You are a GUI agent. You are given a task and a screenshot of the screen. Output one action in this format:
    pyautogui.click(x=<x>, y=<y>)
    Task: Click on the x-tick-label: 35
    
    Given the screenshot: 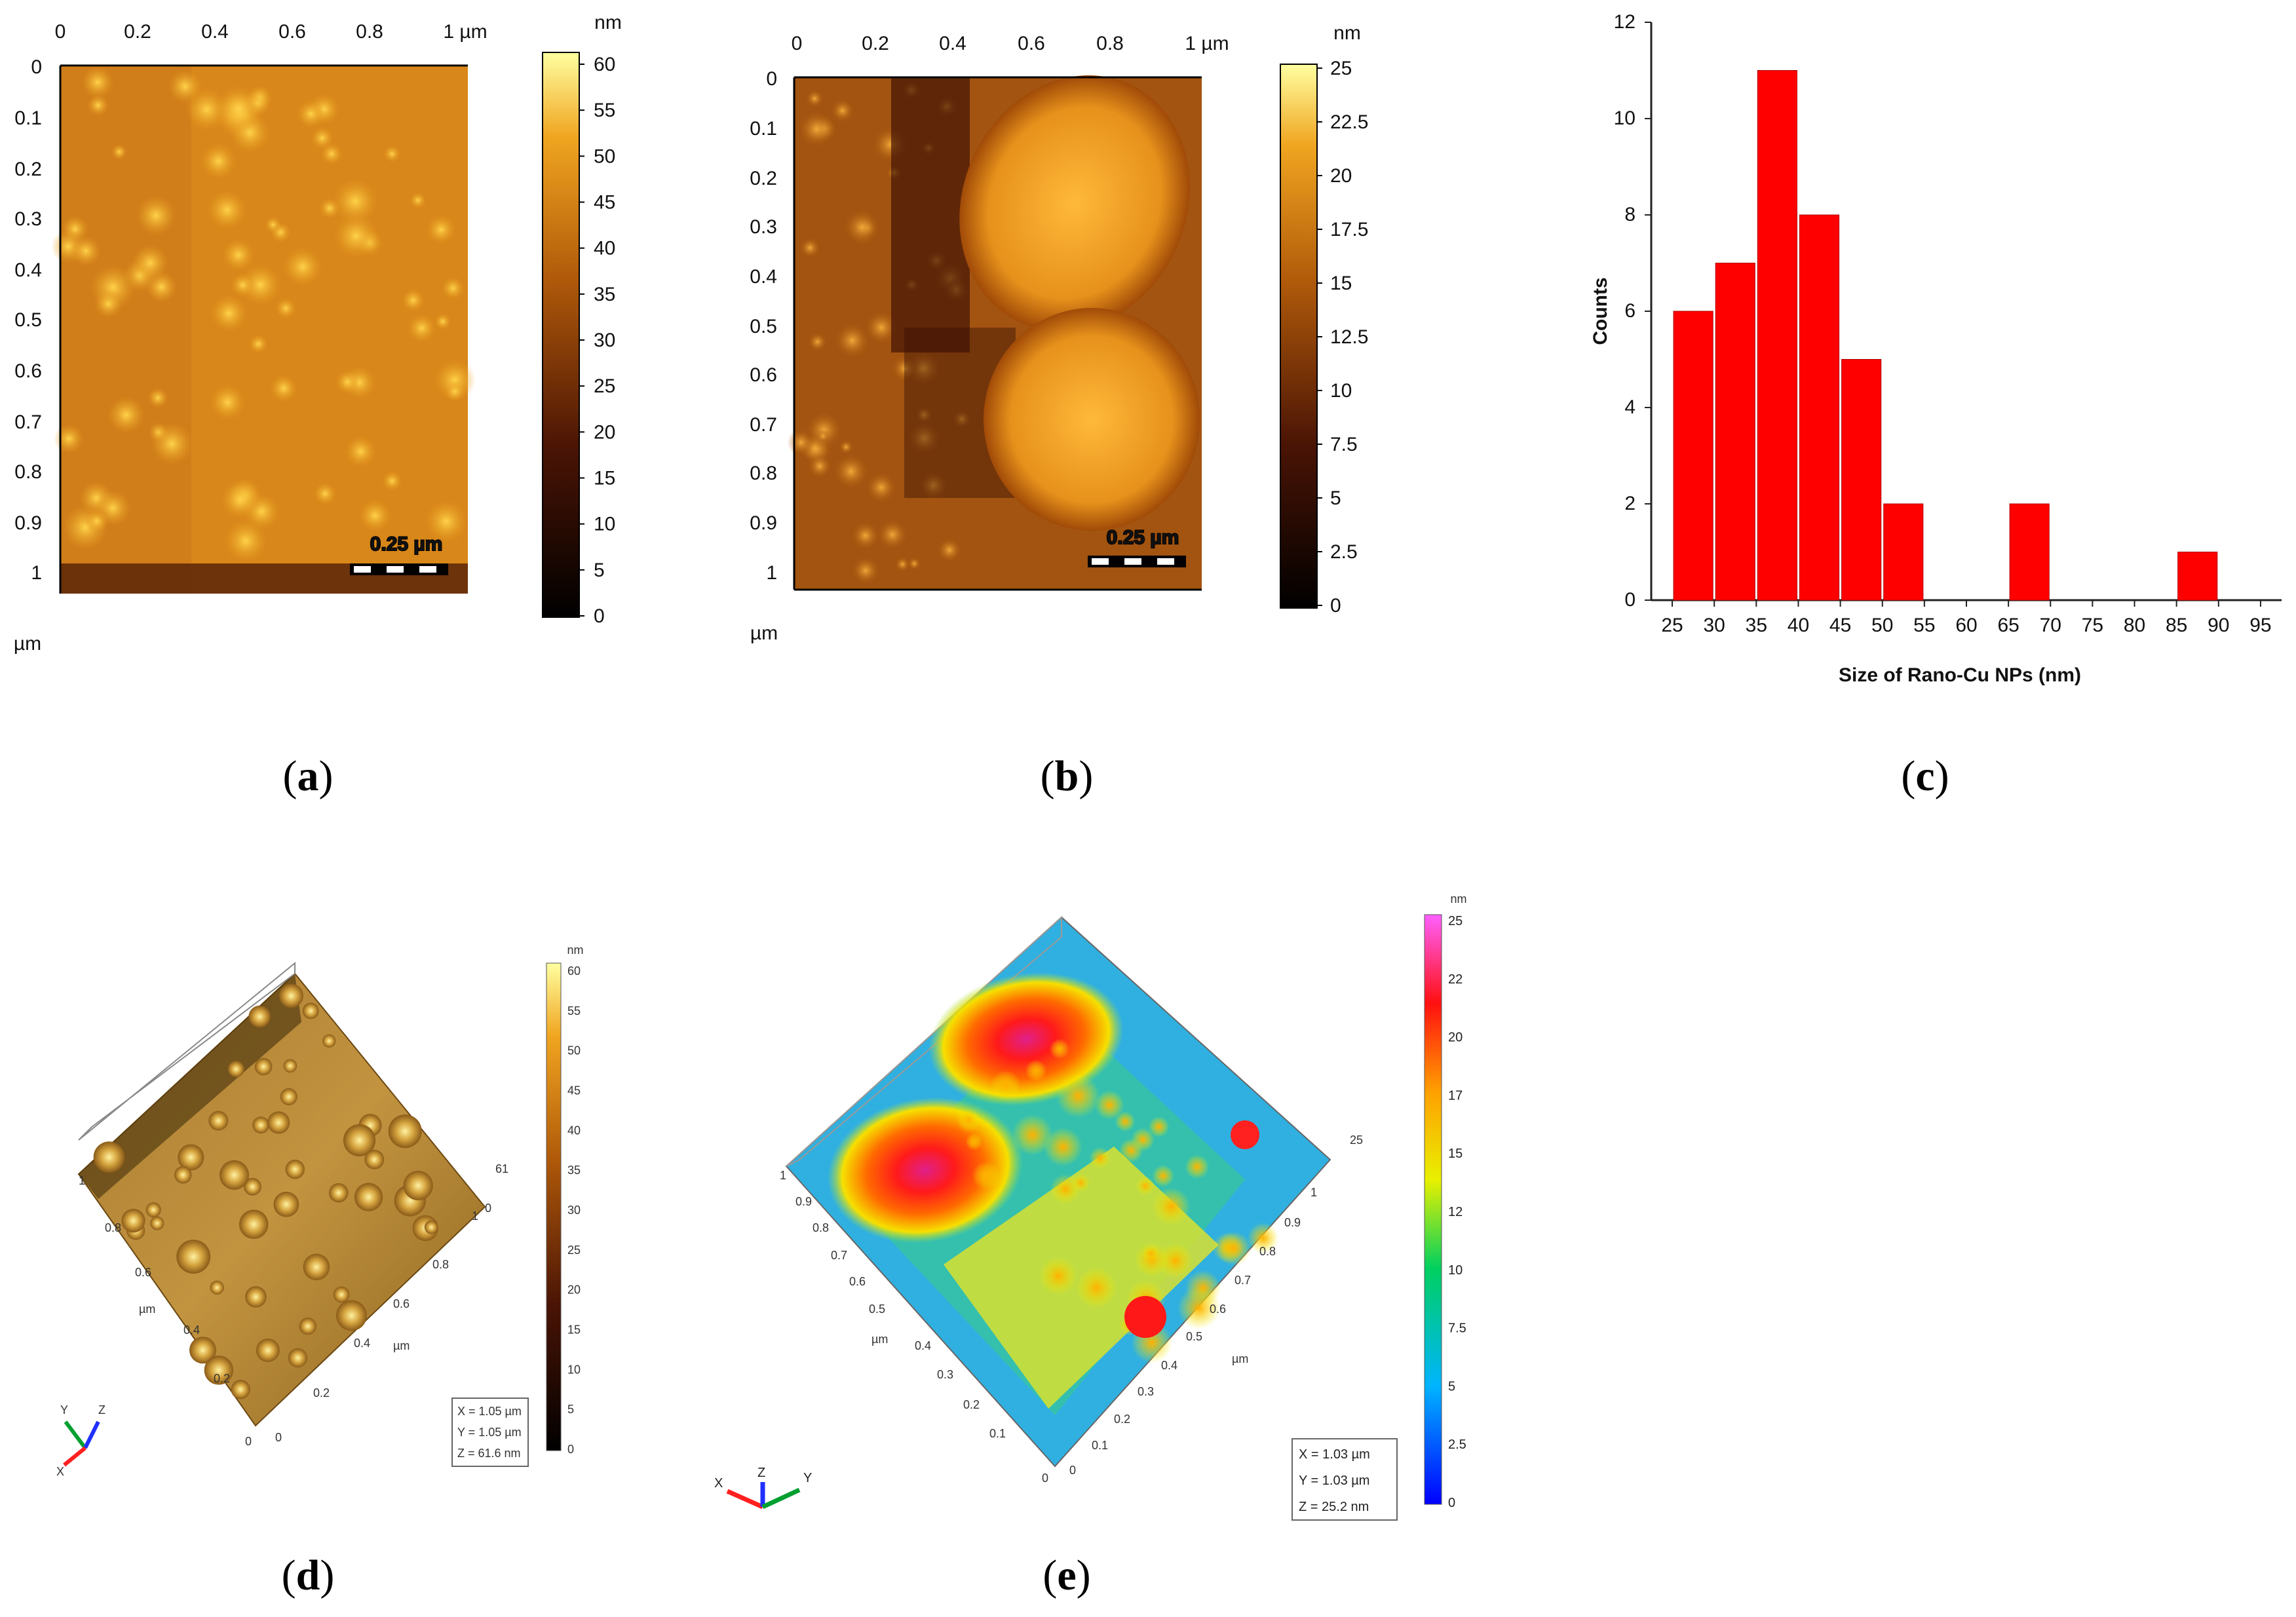 What is the action you would take?
    pyautogui.click(x=1756, y=625)
    